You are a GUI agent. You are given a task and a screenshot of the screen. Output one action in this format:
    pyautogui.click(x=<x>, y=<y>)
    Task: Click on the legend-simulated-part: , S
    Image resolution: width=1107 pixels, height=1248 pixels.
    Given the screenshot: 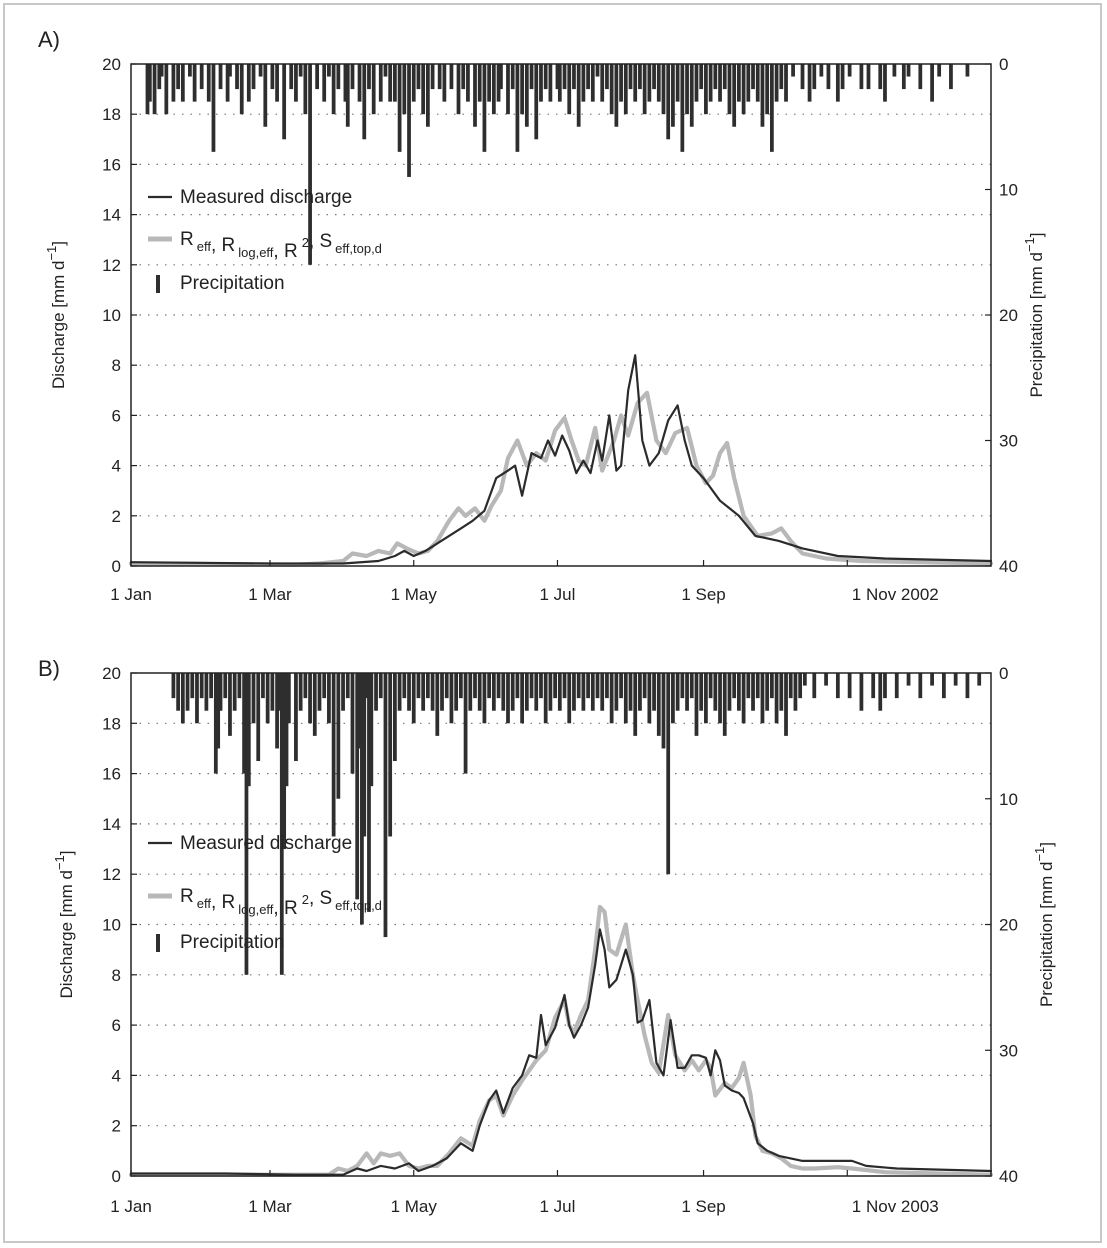 What is the action you would take?
    pyautogui.click(x=320, y=241)
    